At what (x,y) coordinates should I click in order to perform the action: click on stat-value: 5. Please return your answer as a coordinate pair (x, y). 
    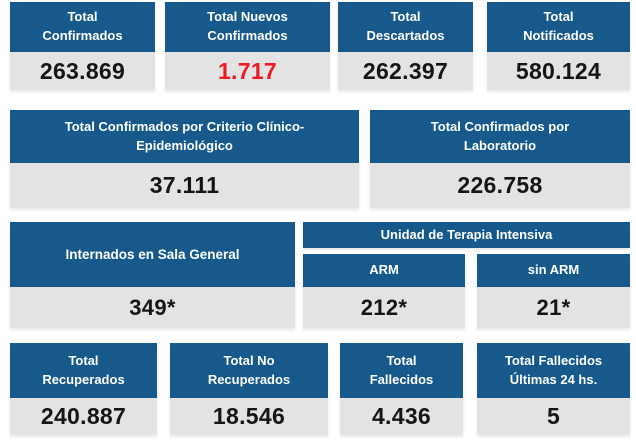
    Looking at the image, I should click on (553, 416).